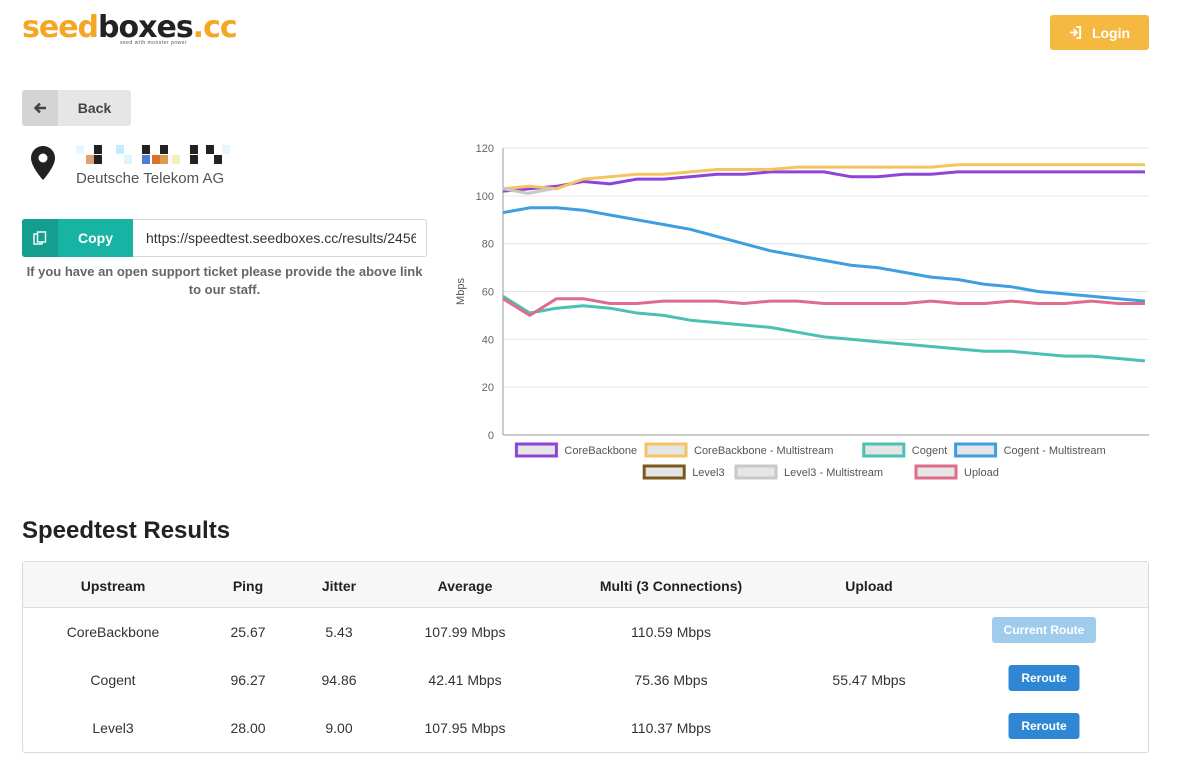  I want to click on copy-label: Copy, so click(95, 238).